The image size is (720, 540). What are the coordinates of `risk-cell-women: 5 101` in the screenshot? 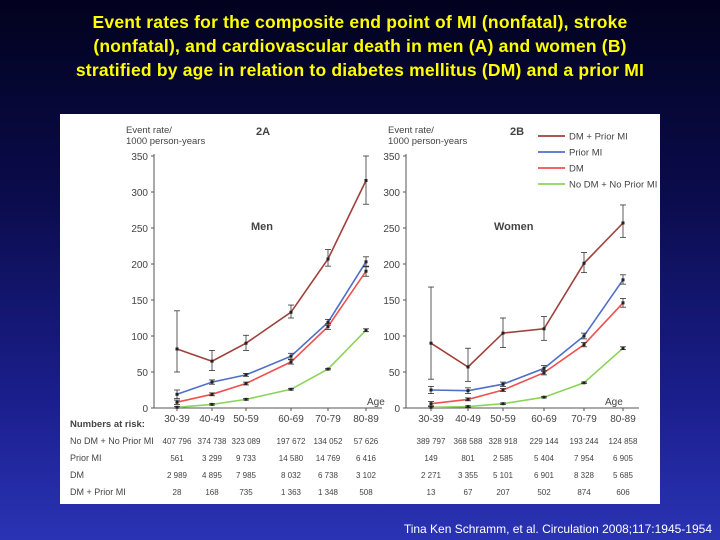 It's located at (503, 475).